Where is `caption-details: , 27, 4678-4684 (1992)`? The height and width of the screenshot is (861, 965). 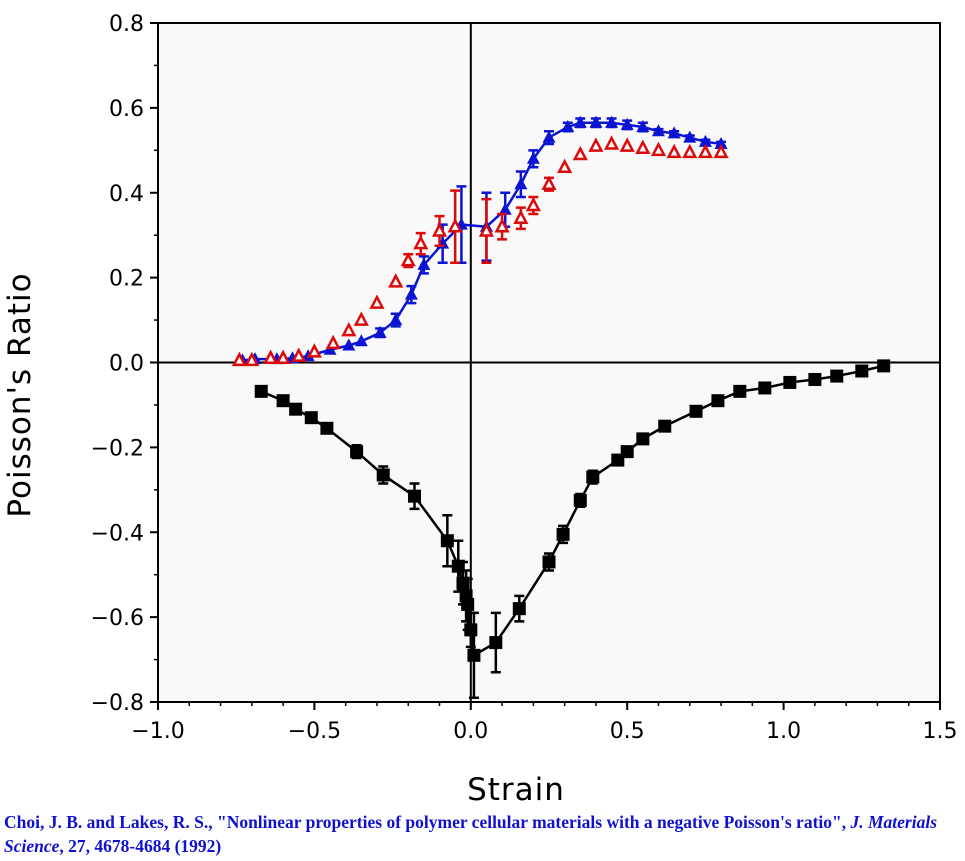 caption-details: , 27, 4678-4684 (1992) is located at coordinates (140, 846).